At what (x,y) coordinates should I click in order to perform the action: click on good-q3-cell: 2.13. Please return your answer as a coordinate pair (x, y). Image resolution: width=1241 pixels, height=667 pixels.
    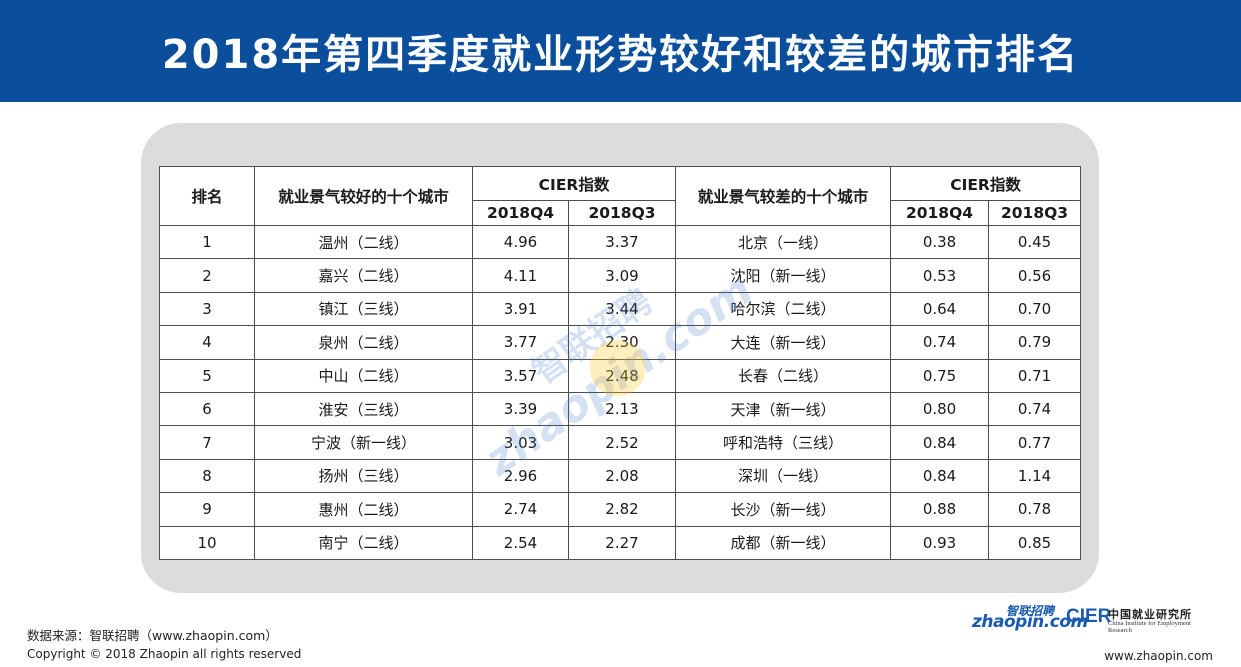
    Looking at the image, I should click on (622, 409).